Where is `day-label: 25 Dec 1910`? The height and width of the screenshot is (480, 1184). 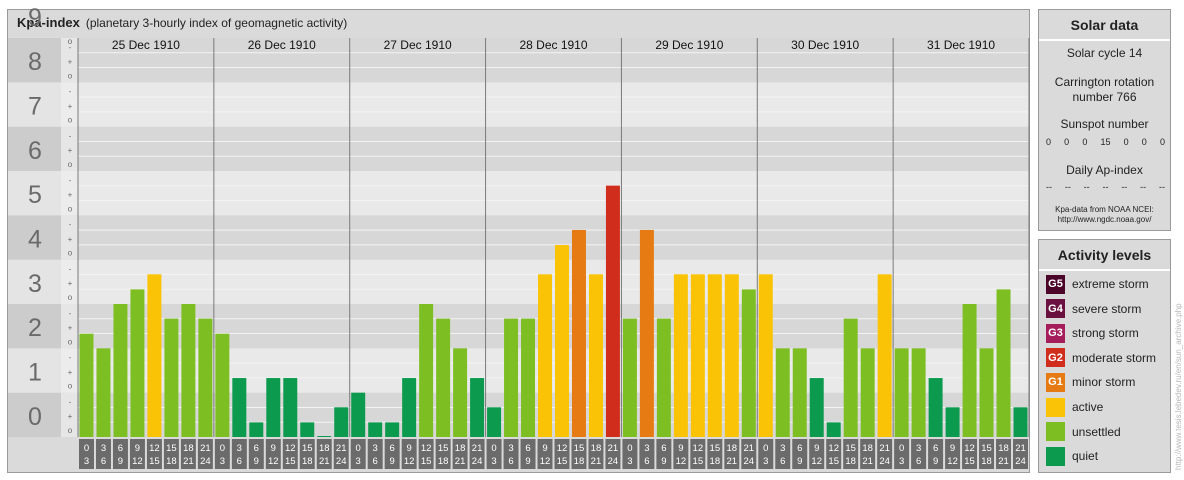 day-label: 25 Dec 1910 is located at coordinates (146, 45).